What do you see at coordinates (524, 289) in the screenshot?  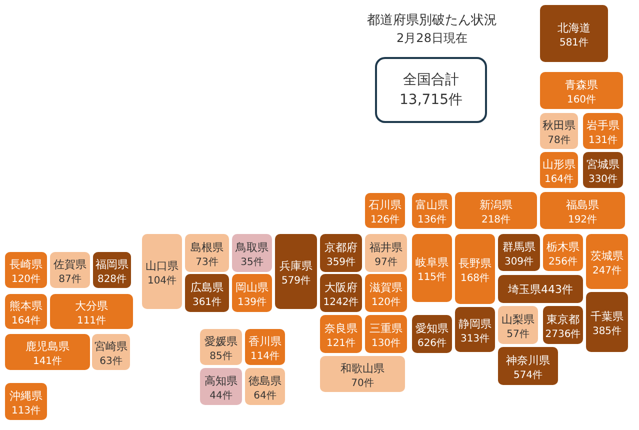 I see `category-label: 埼玉県` at bounding box center [524, 289].